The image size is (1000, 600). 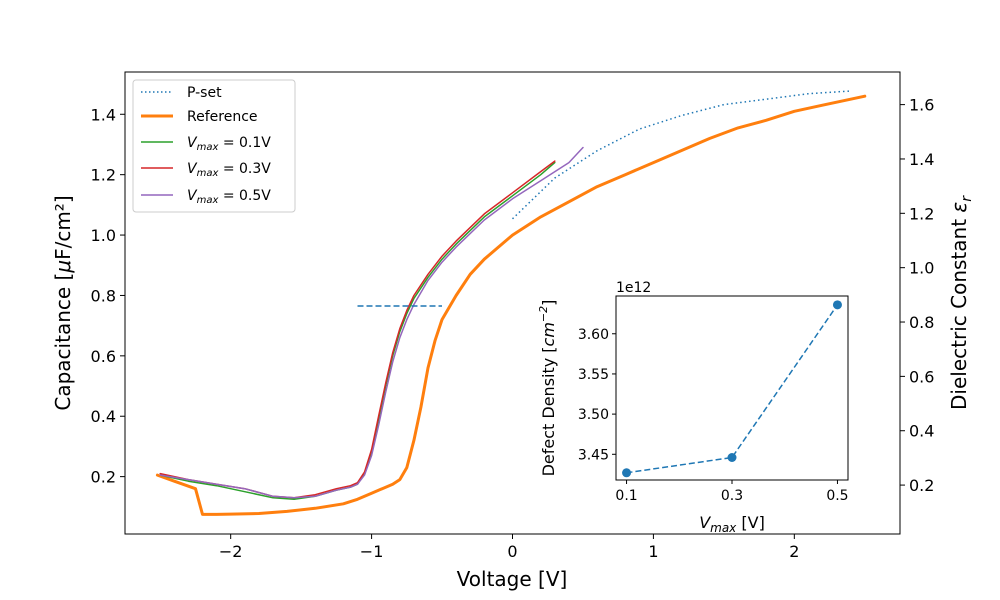 I want to click on y-tick-label: 0.6, so click(x=103, y=356).